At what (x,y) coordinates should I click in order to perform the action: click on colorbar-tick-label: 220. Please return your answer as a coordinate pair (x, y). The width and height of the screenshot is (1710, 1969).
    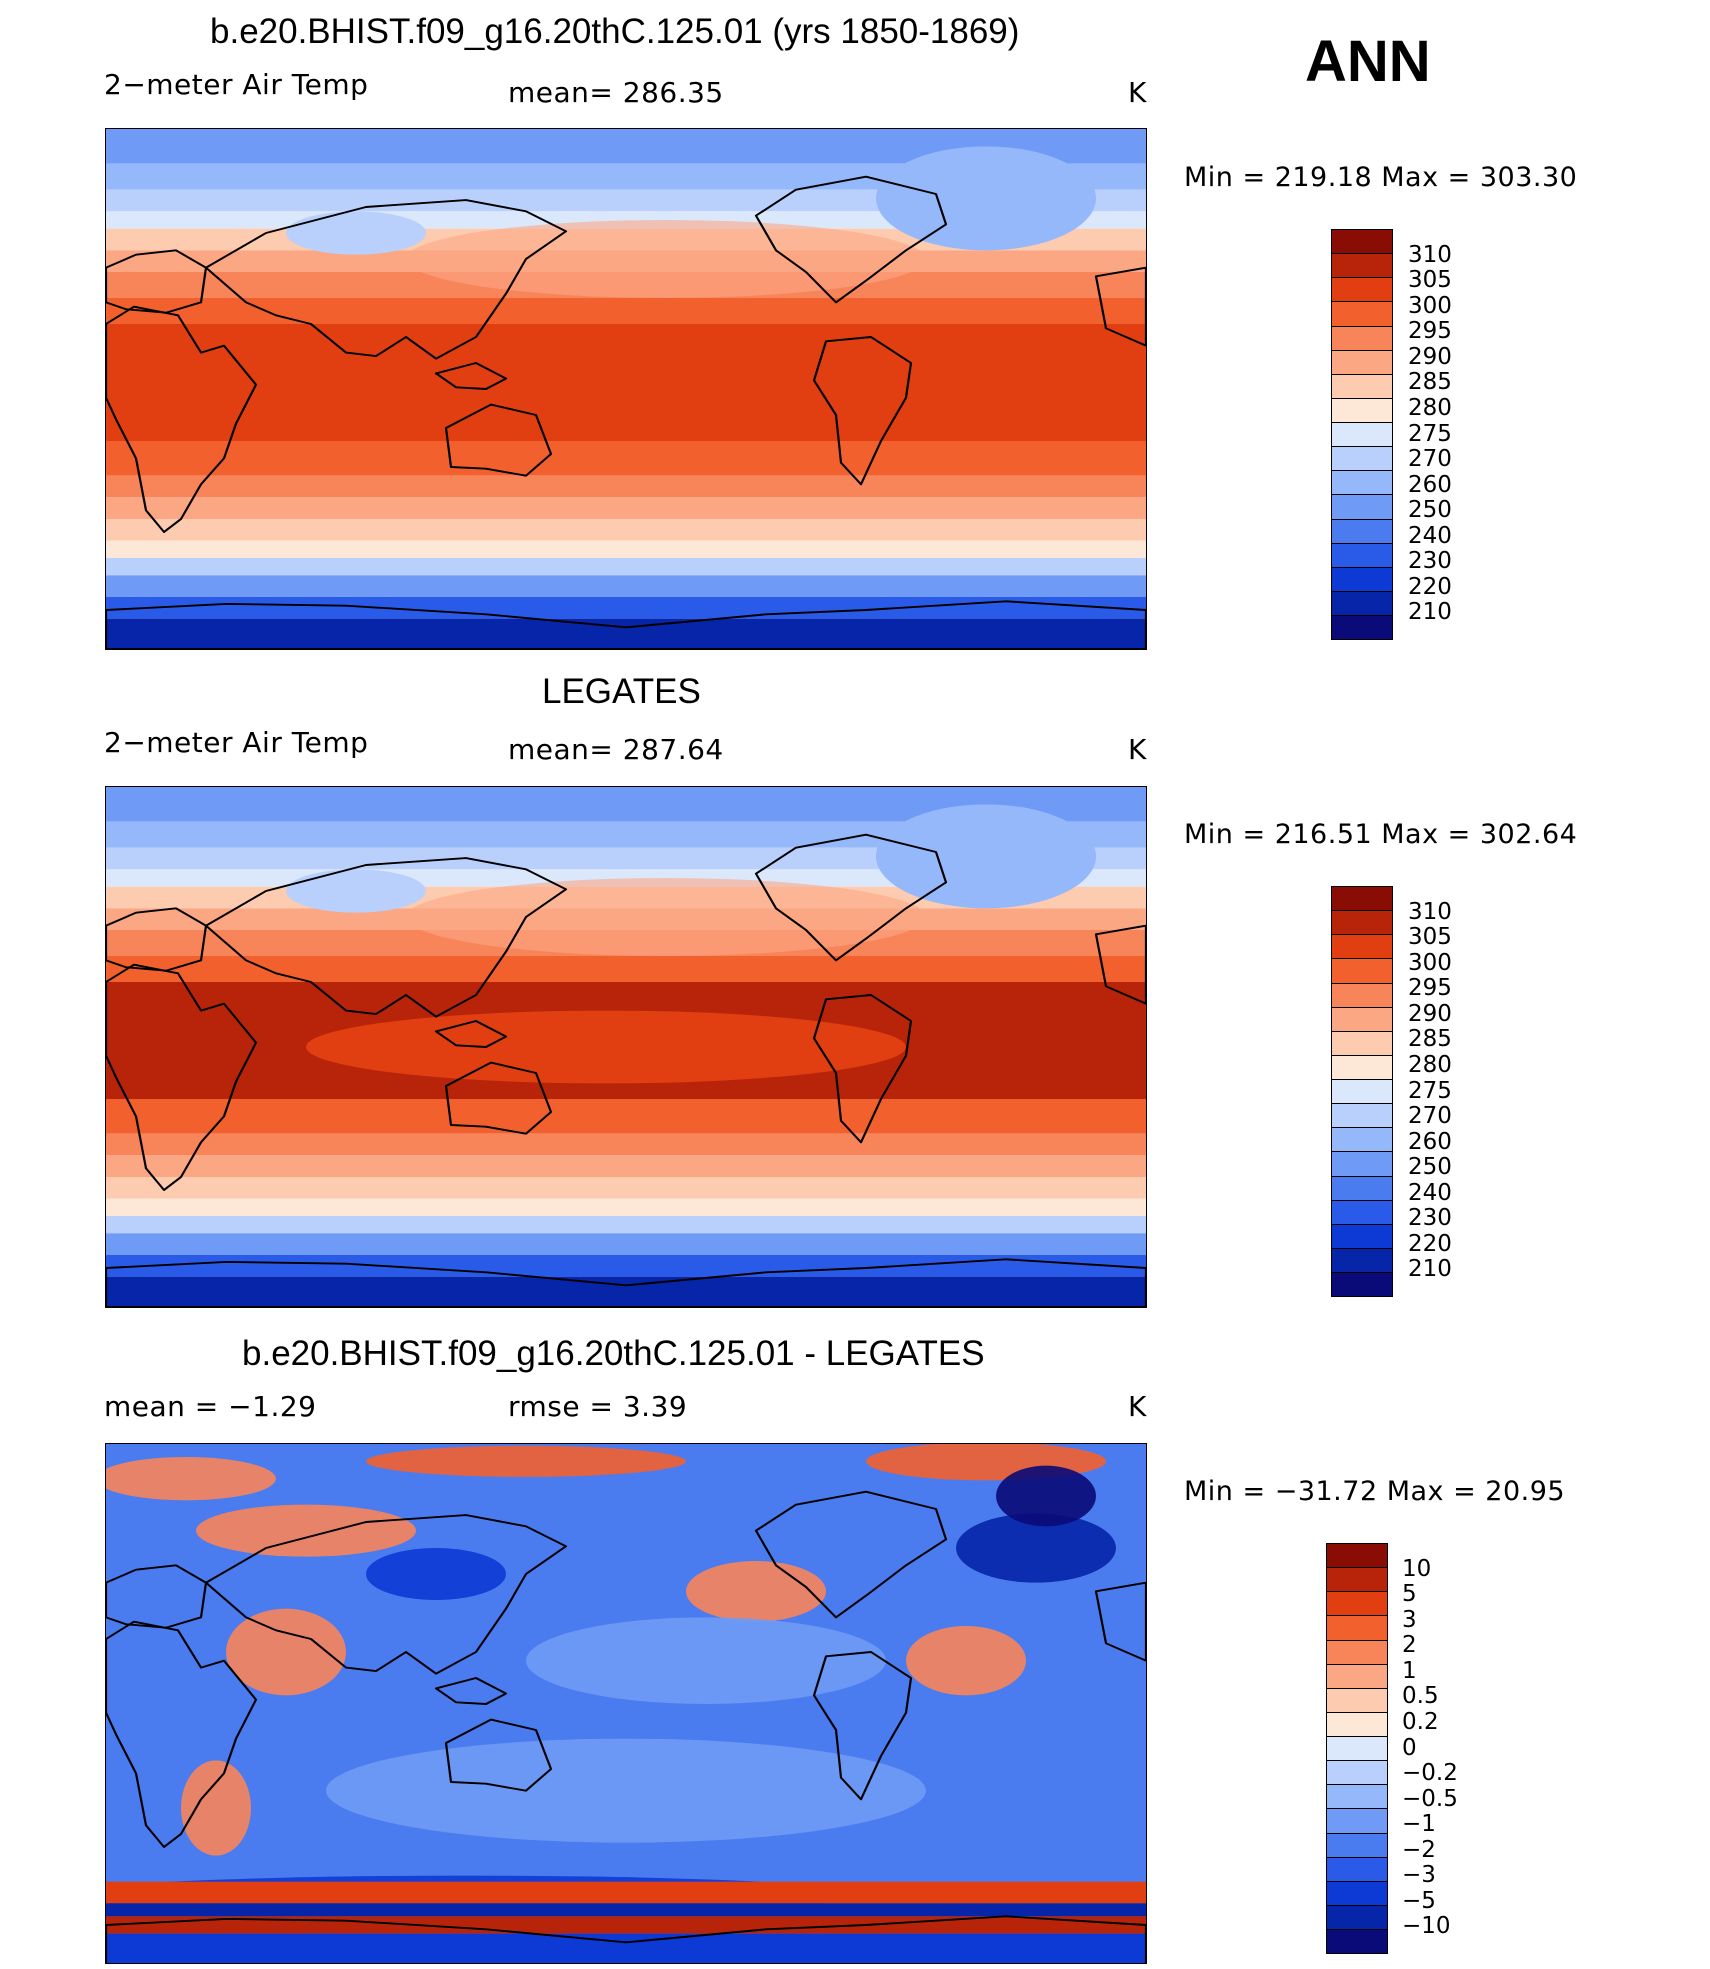
    Looking at the image, I should click on (1430, 586).